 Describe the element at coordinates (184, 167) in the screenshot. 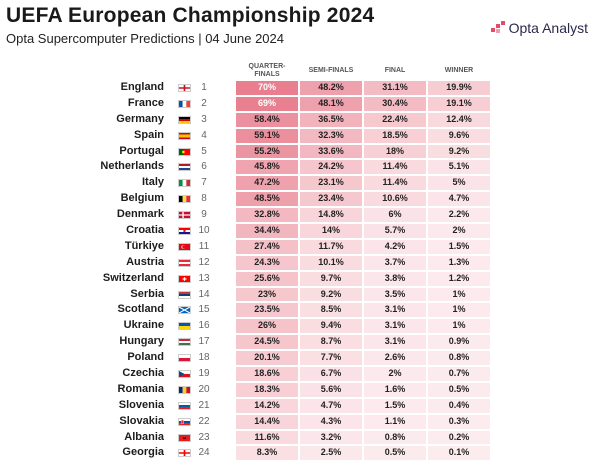

I see `netherlands-flag-icon` at that location.